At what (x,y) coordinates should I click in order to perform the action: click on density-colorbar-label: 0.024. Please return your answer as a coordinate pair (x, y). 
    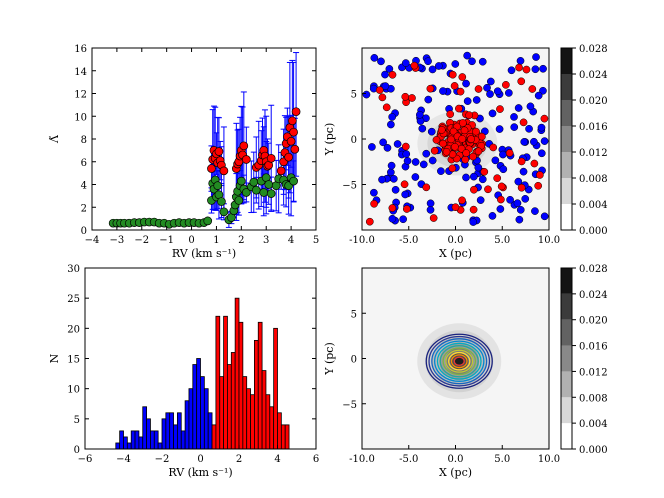
    Looking at the image, I should click on (593, 295).